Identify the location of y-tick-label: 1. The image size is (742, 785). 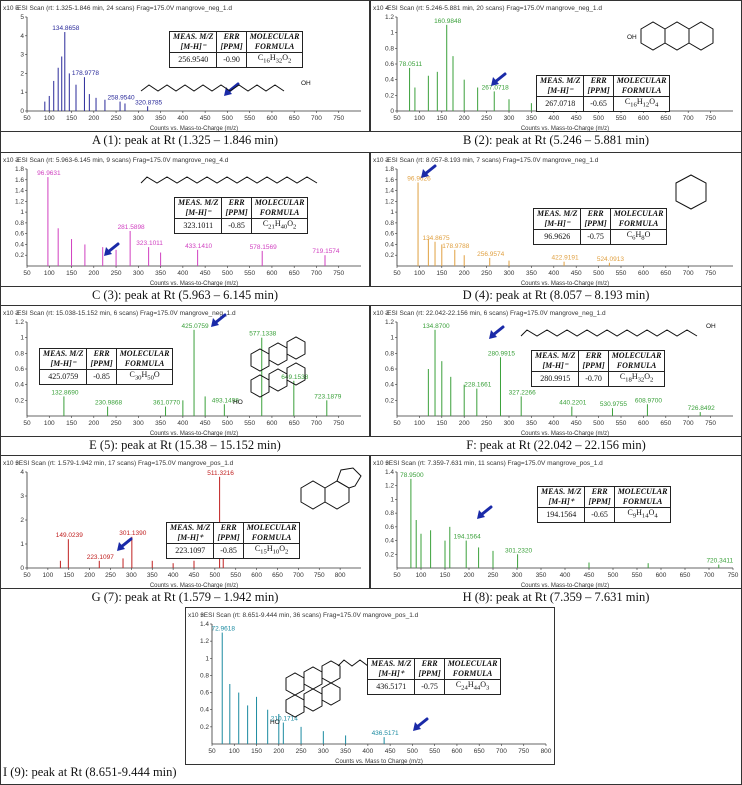
(207, 658).